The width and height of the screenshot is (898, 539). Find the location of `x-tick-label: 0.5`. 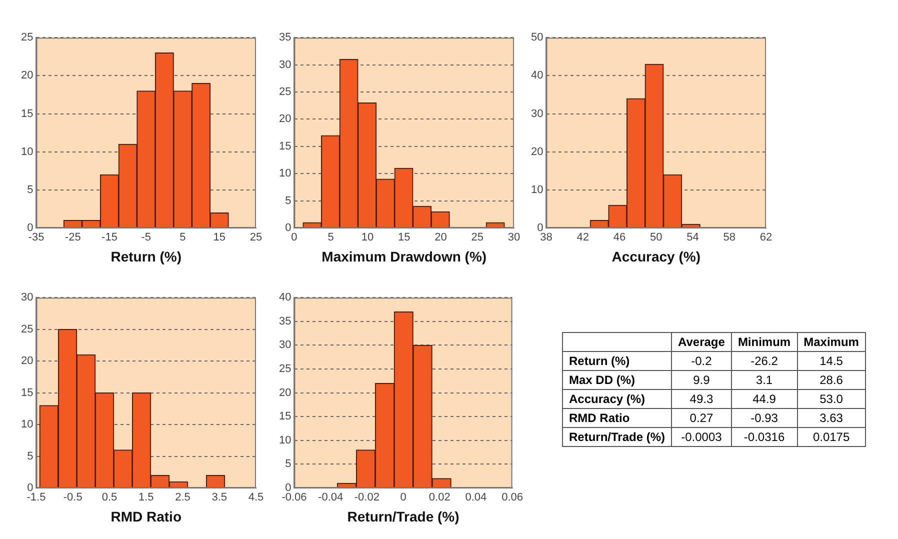

x-tick-label: 0.5 is located at coordinates (110, 498).